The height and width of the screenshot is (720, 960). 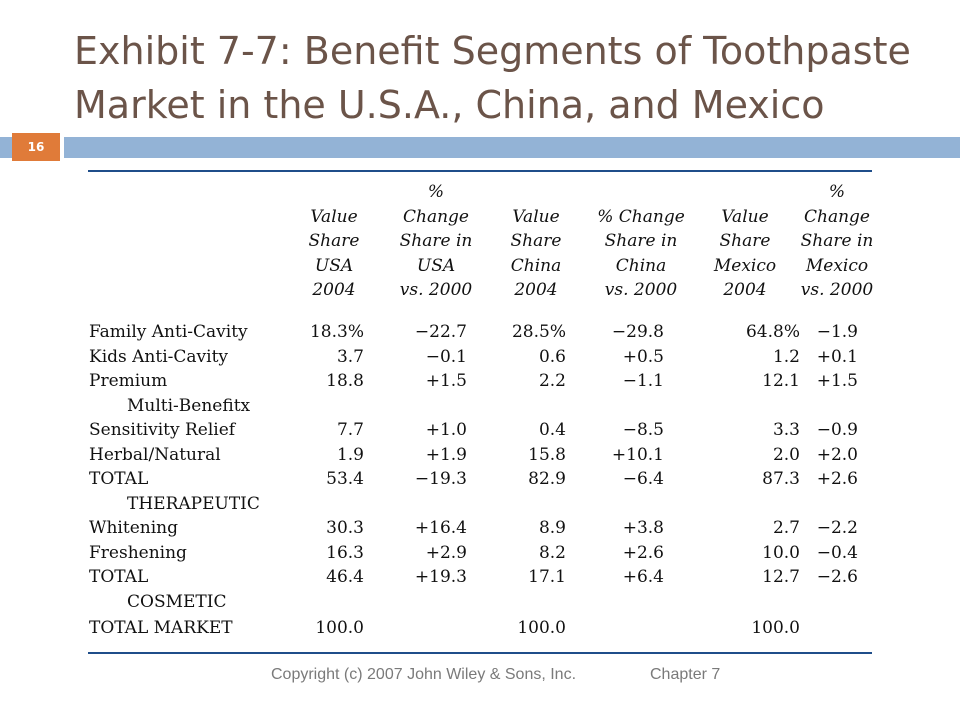 I want to click on table-cell: 46.4, so click(x=345, y=577).